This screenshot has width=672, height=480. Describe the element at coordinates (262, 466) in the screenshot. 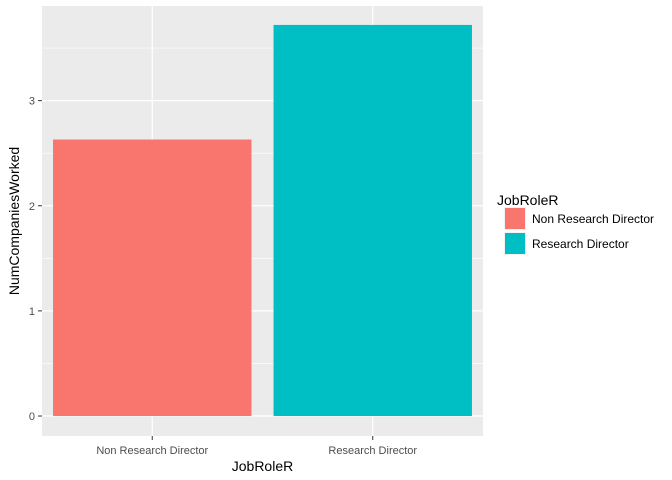

I see `x-axis-title: JobRoleR` at that location.